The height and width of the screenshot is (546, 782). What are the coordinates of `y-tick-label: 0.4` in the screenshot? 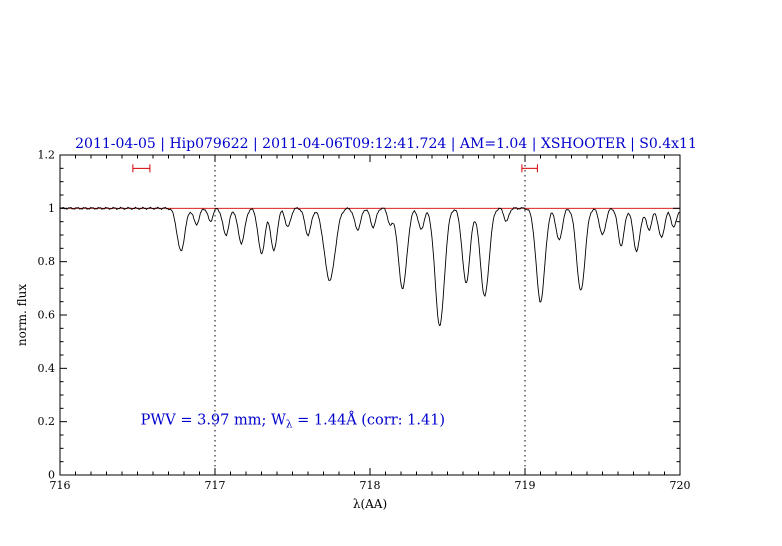 It's located at (47, 368).